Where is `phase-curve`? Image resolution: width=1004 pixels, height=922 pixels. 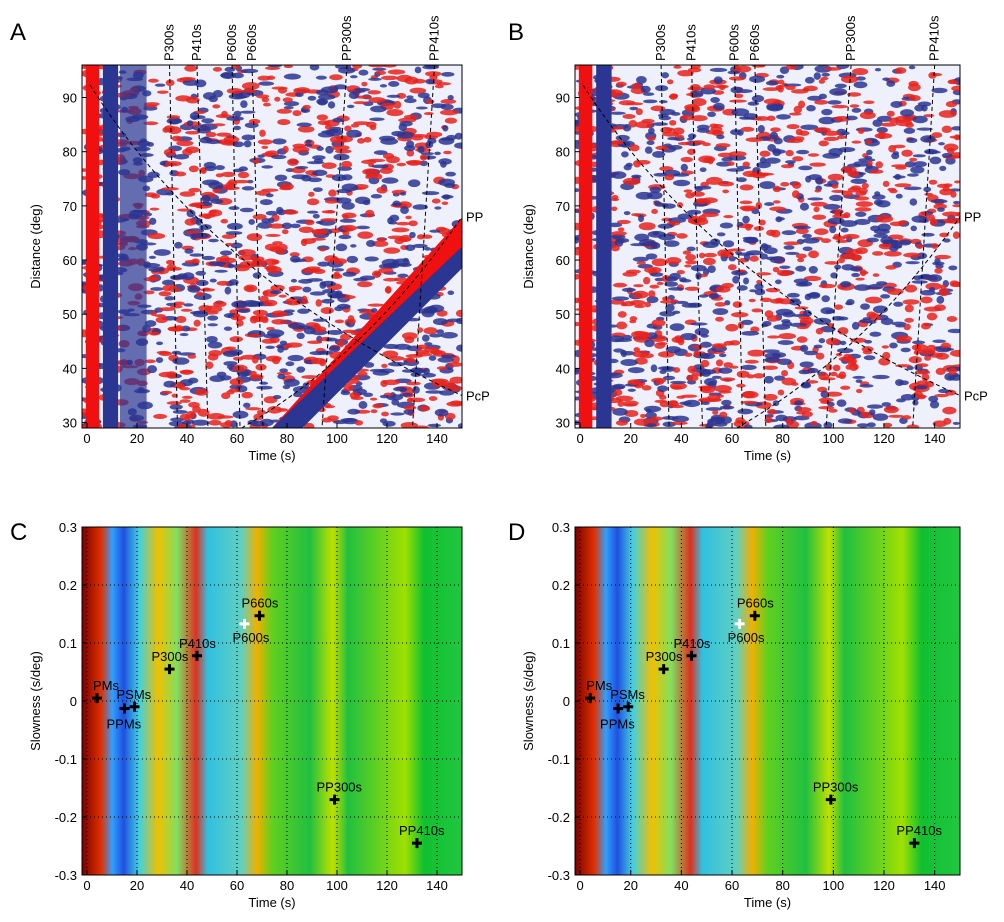
phase-curve is located at coordinates (275, 240).